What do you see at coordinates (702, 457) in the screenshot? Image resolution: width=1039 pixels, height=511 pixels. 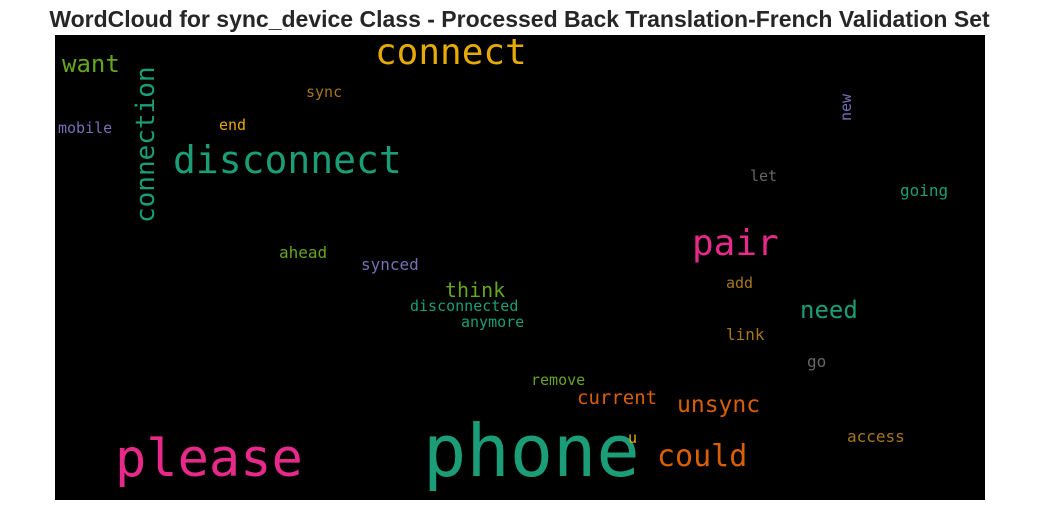 I see `word-could: could` at bounding box center [702, 457].